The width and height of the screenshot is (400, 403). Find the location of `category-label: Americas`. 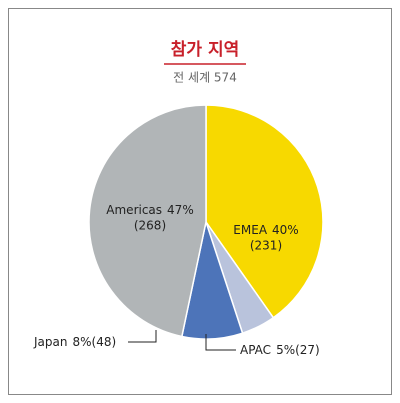

category-label: Americas is located at coordinates (134, 210).